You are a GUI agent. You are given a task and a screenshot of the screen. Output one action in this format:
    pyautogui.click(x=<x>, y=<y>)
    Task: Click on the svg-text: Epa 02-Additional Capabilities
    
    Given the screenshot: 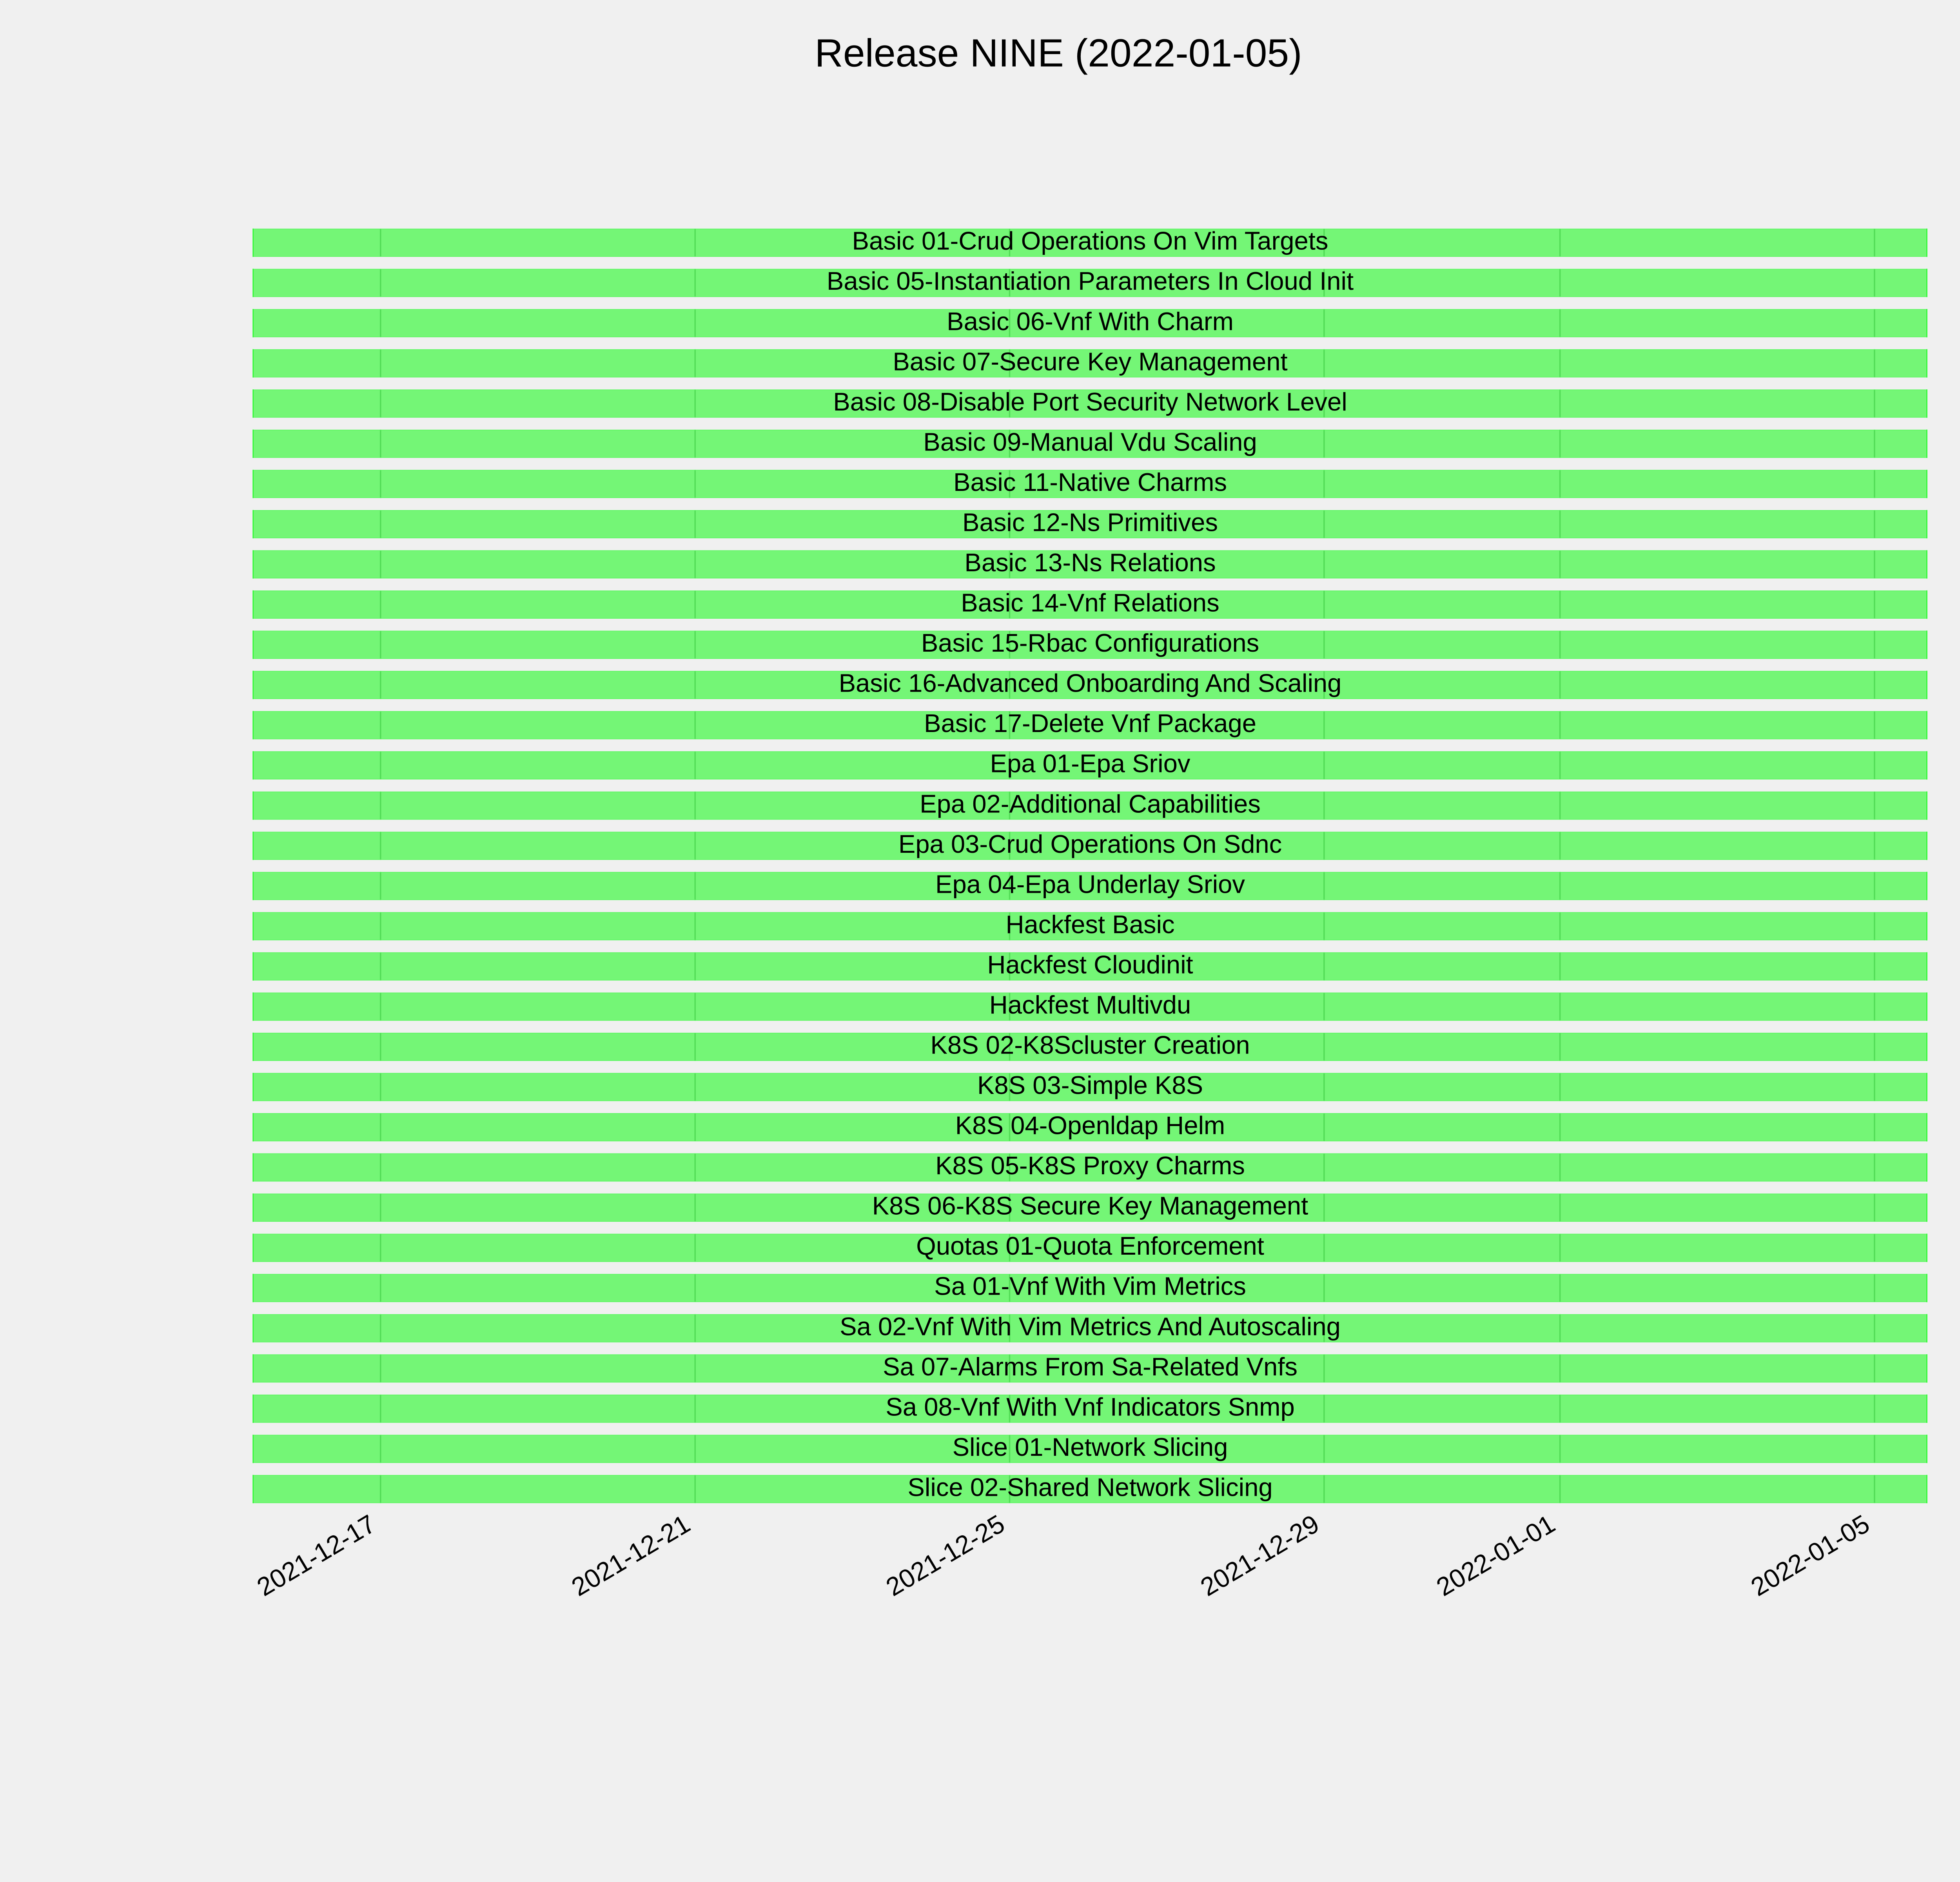 What is the action you would take?
    pyautogui.click(x=1090, y=803)
    